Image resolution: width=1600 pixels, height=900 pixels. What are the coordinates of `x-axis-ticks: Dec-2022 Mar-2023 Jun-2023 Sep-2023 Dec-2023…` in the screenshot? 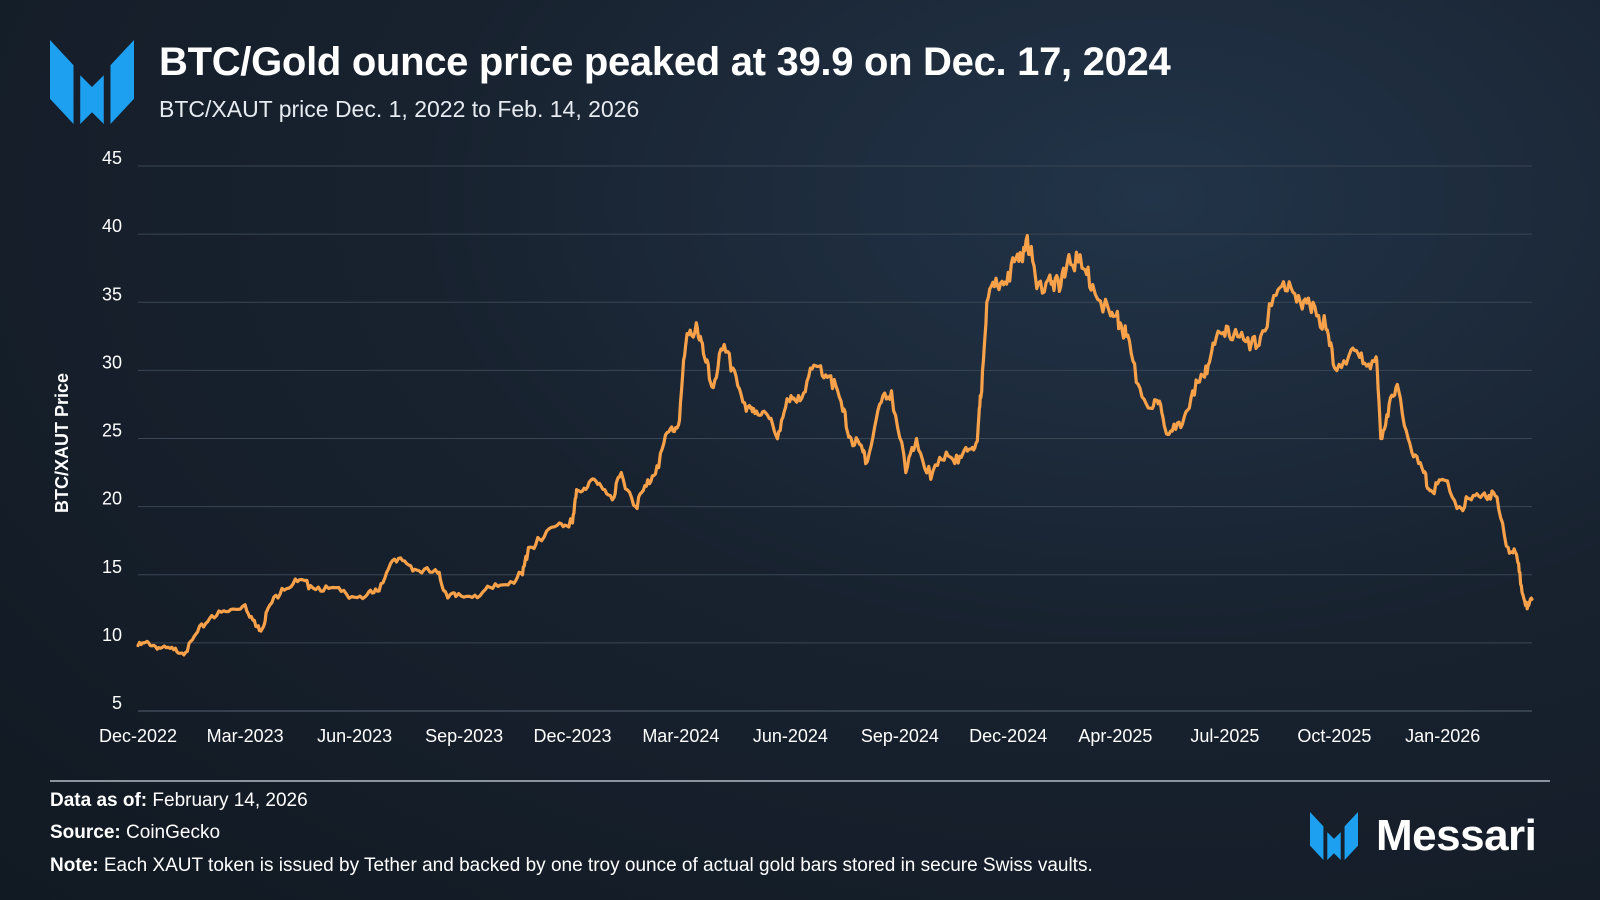 It's located at (789, 736).